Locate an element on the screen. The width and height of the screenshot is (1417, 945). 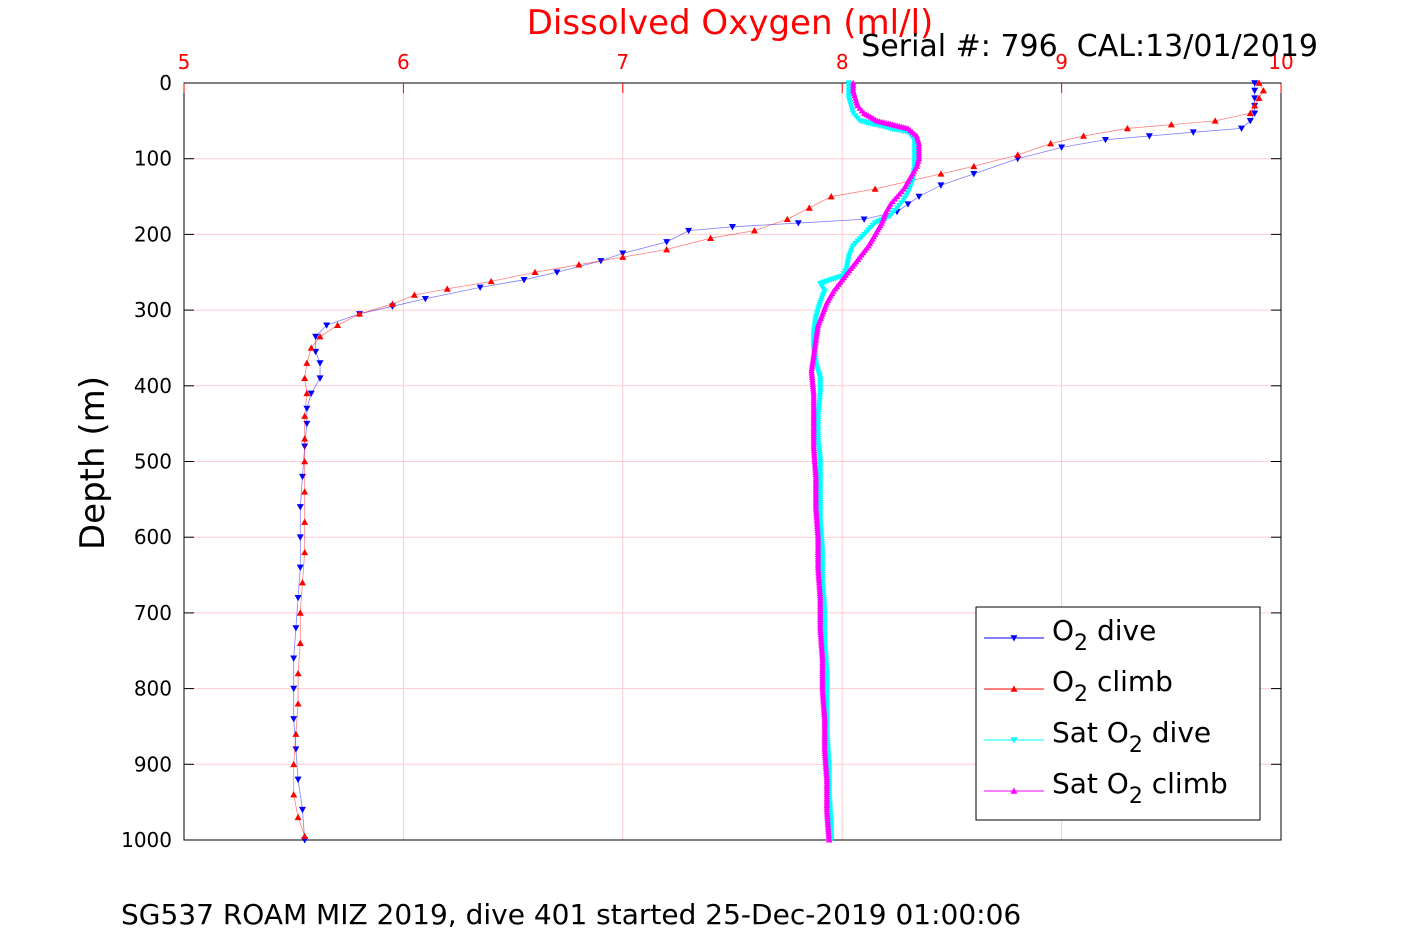
chart-title: Dissolved Oxygen (ml/l) is located at coordinates (730, 23).